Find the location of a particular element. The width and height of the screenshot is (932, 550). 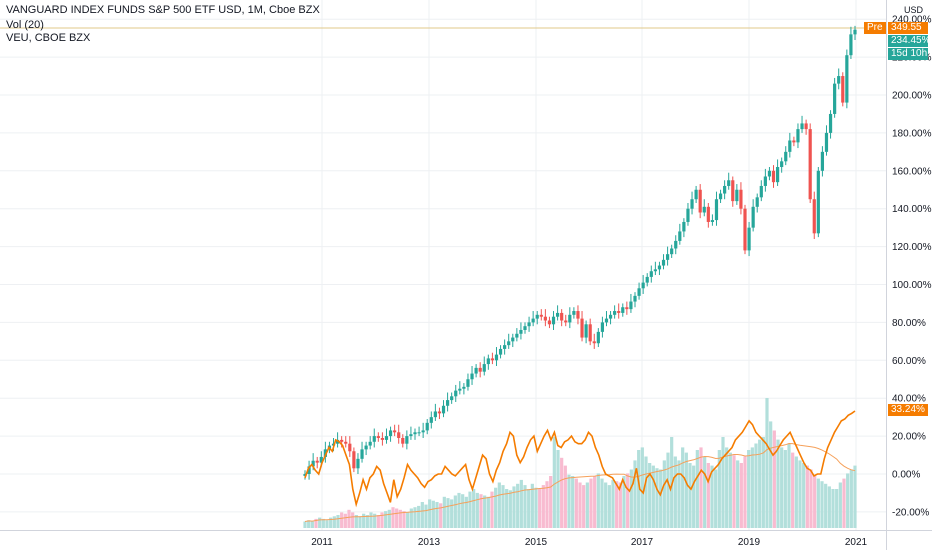

y-tick-label: 200.00% is located at coordinates (912, 96).